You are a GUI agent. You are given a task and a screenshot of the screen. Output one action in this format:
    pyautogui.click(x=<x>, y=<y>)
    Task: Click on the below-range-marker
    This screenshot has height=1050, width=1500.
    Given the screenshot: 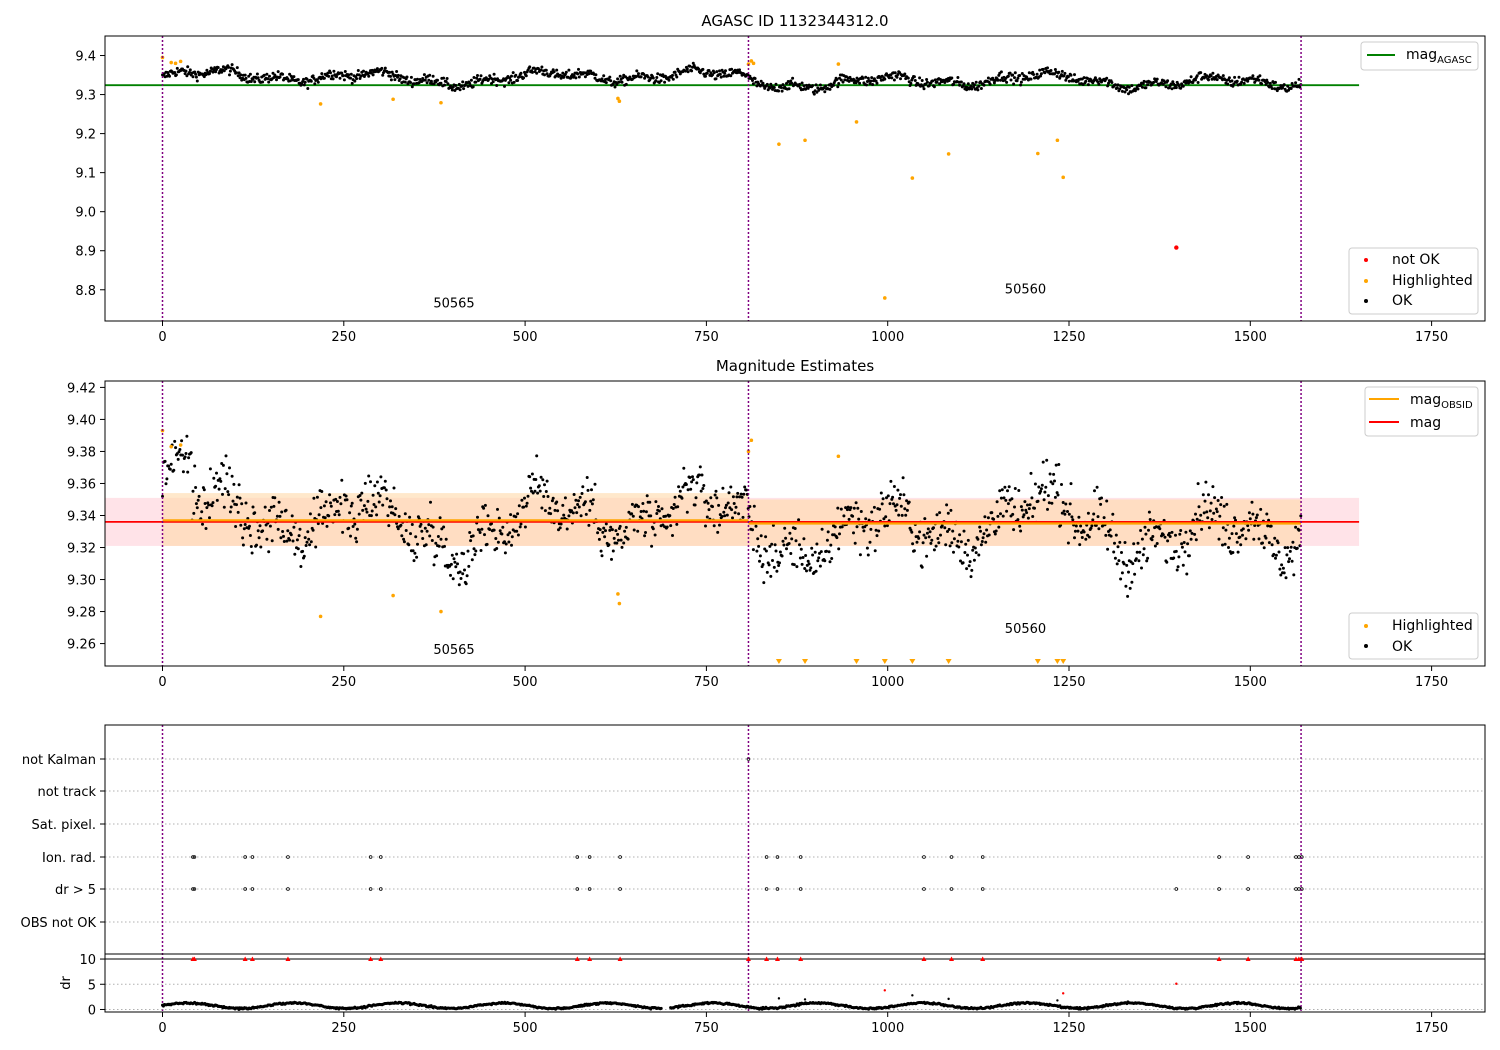 What is the action you would take?
    pyautogui.click(x=912, y=661)
    